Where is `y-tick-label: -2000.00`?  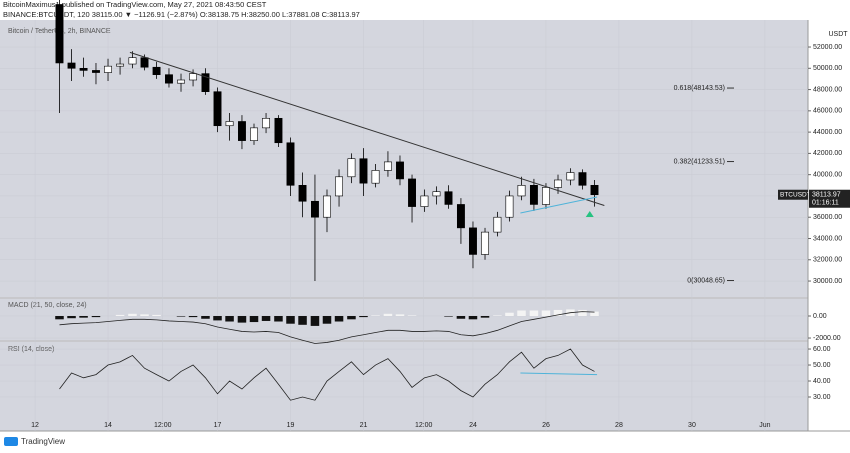
y-tick-label: -2000.00 is located at coordinates (827, 338).